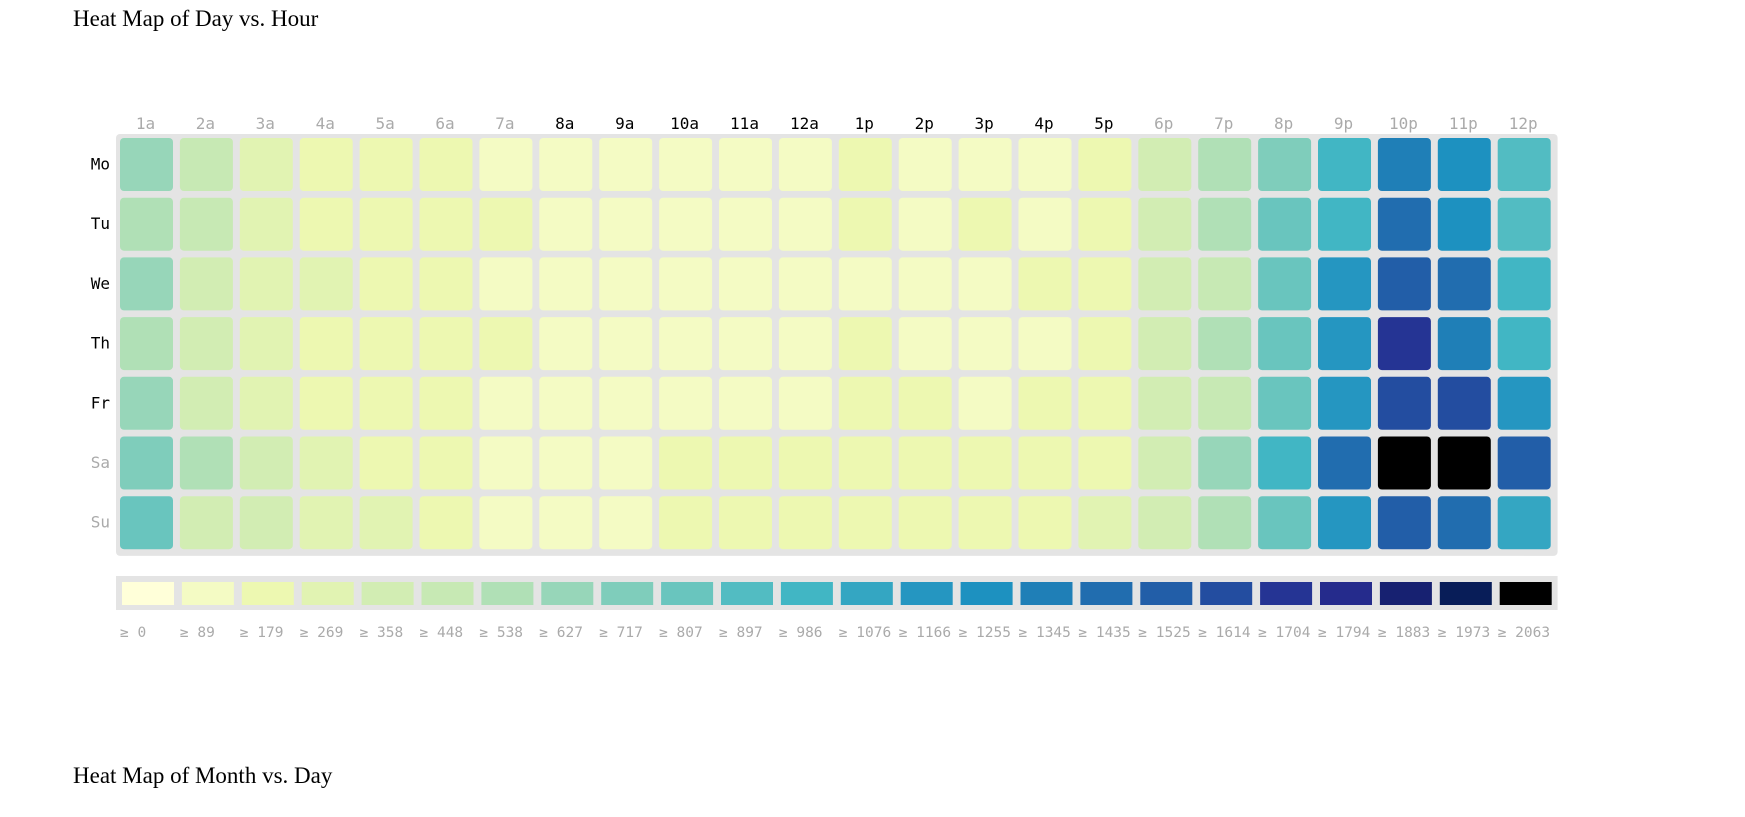  Describe the element at coordinates (1524, 633) in the screenshot. I see `legend-label: ≥ 2063` at that location.